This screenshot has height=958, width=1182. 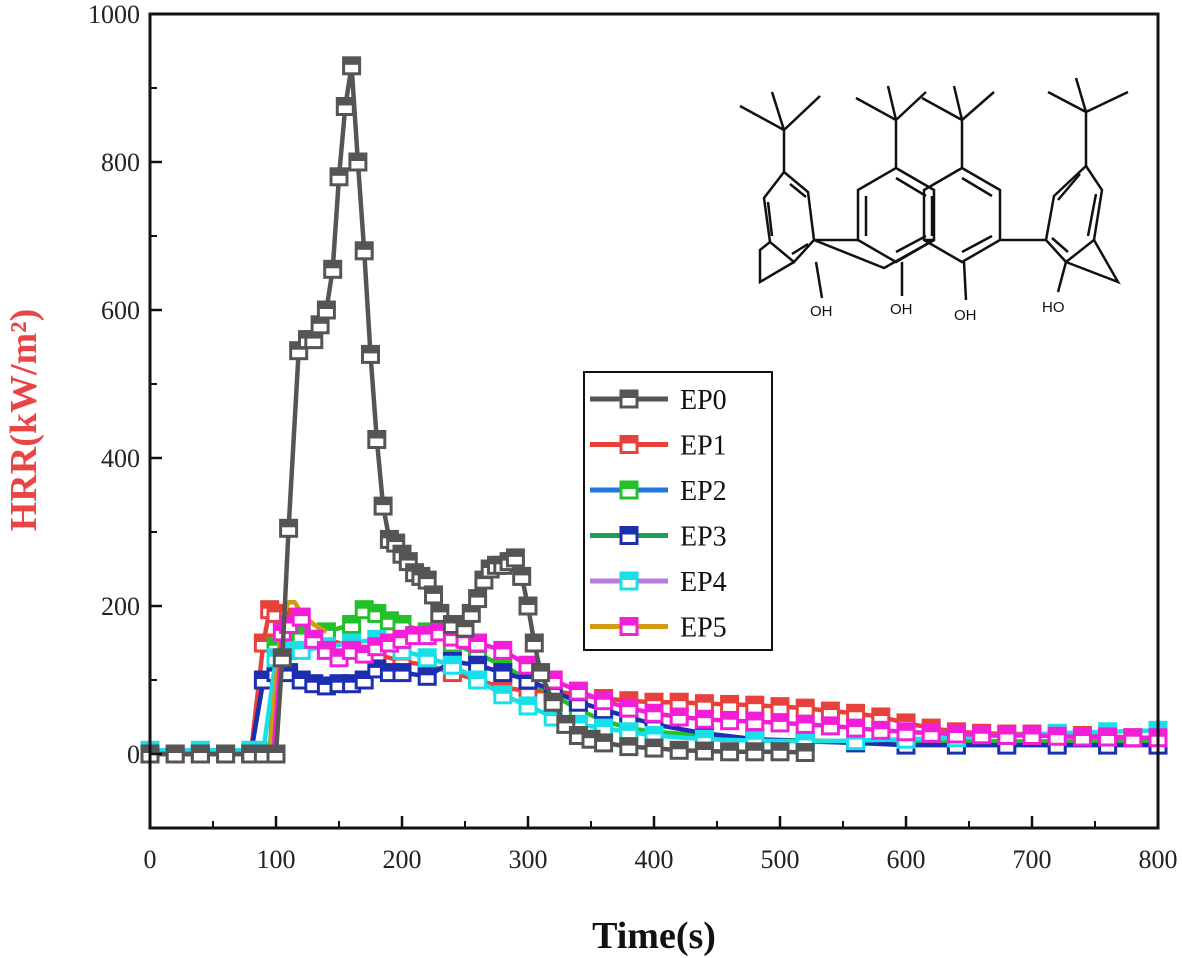 What do you see at coordinates (1032, 859) in the screenshot?
I see `x-tick-label: 700` at bounding box center [1032, 859].